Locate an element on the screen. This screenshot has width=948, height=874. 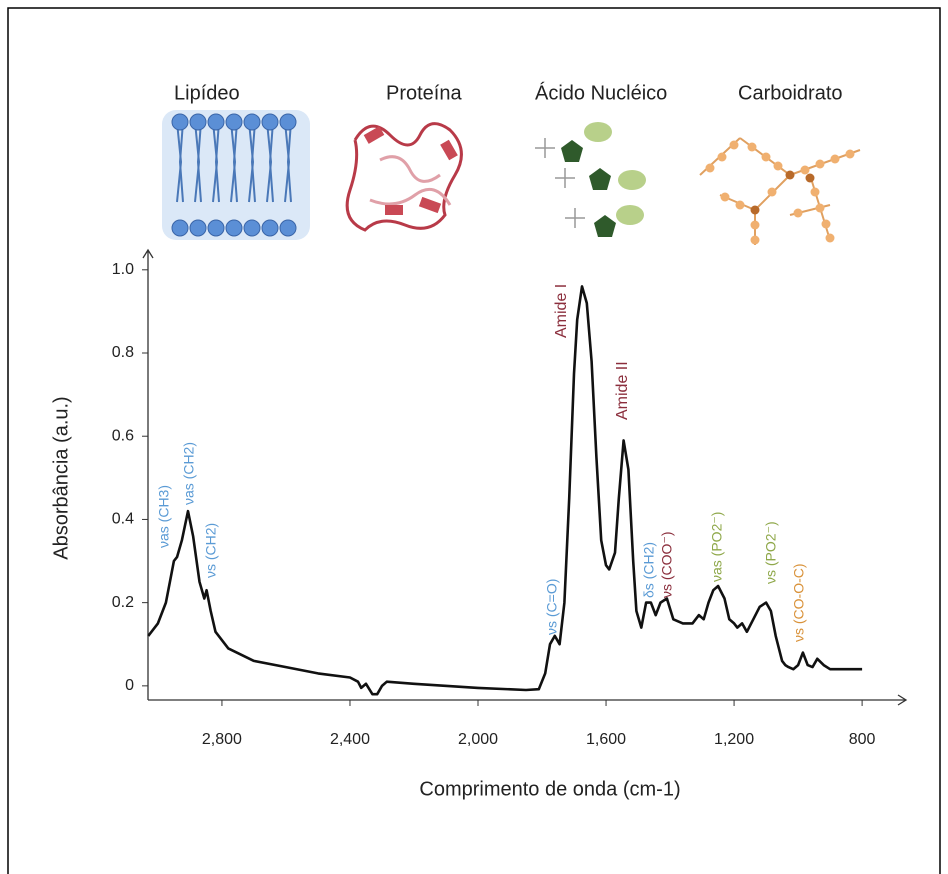
peak-annotation: Amide II is located at coordinates (622, 390).